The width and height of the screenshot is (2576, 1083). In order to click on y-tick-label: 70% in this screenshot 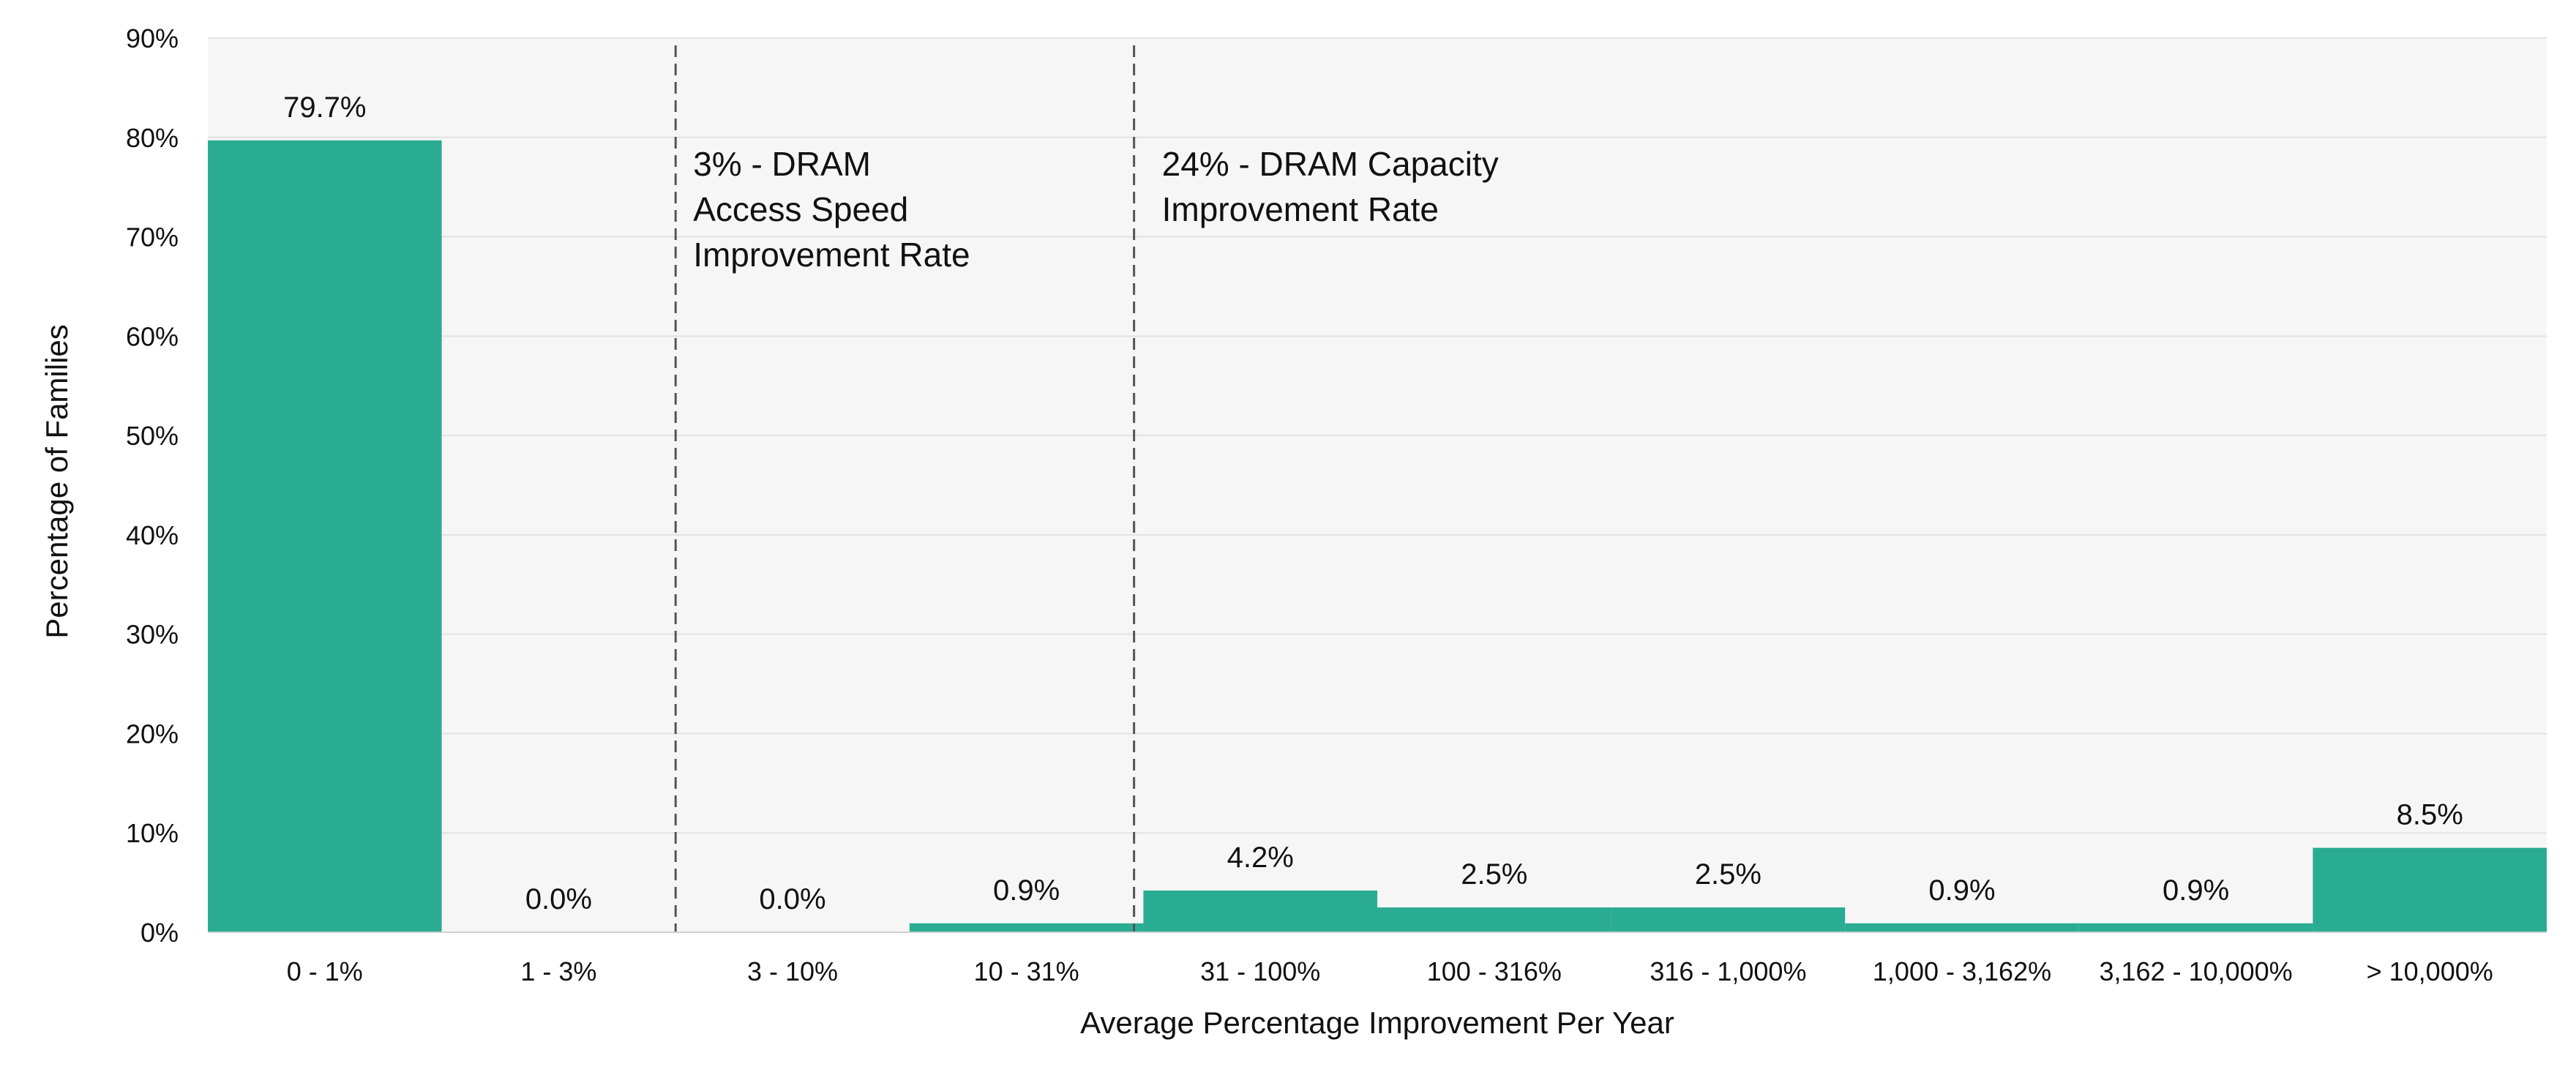, I will do `click(152, 237)`.